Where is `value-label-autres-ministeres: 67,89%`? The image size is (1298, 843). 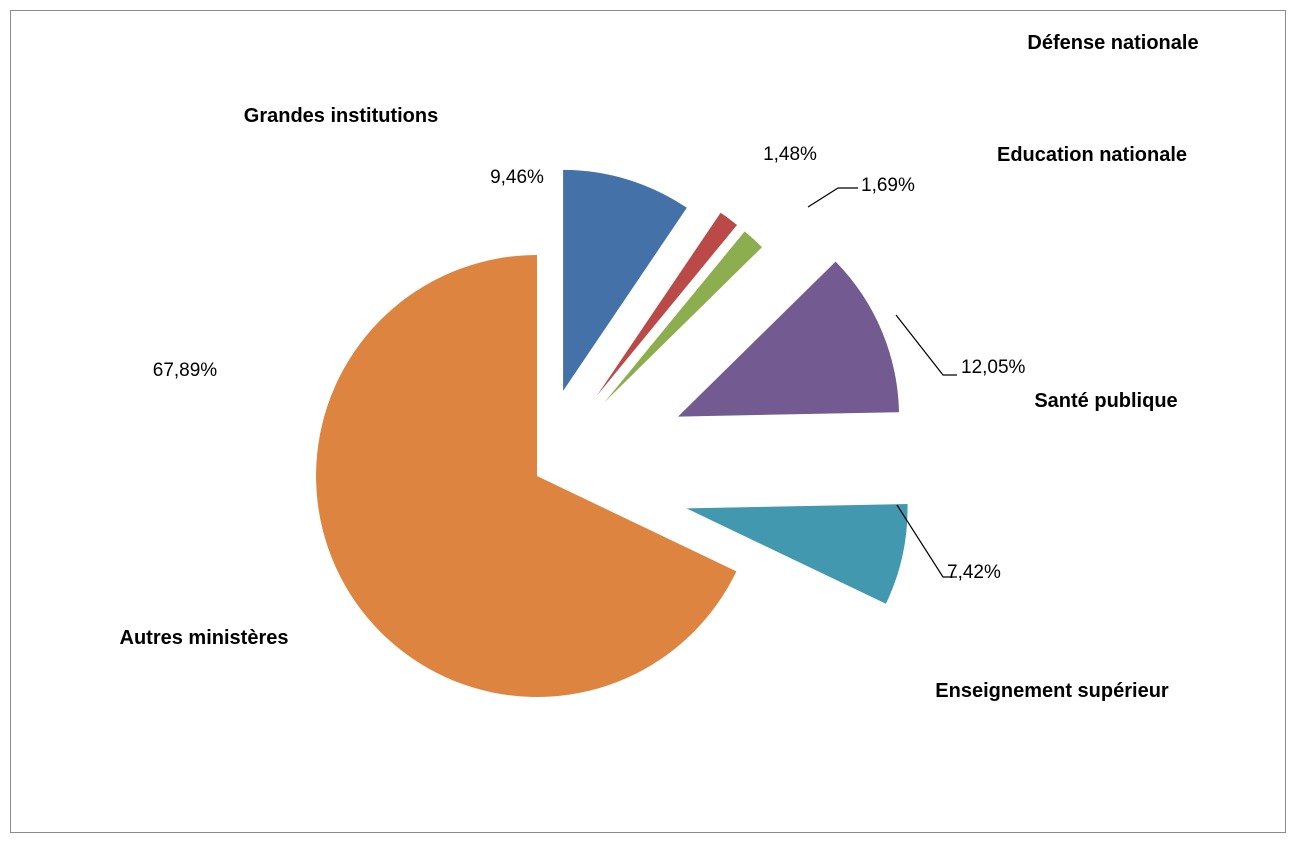 value-label-autres-ministeres: 67,89% is located at coordinates (185, 370).